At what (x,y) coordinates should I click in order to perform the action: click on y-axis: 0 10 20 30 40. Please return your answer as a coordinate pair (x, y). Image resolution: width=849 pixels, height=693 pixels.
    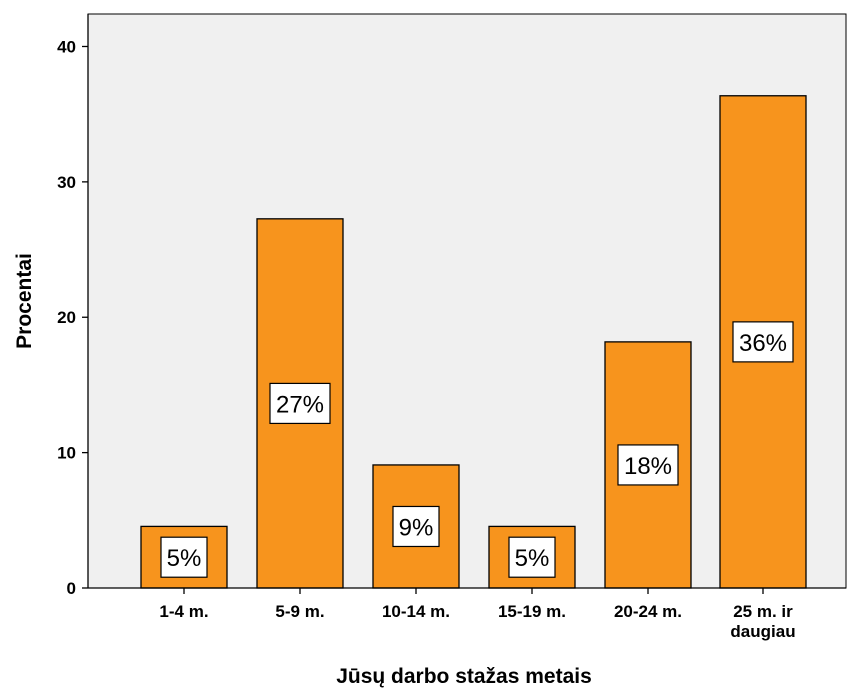
    Looking at the image, I should click on (73, 306).